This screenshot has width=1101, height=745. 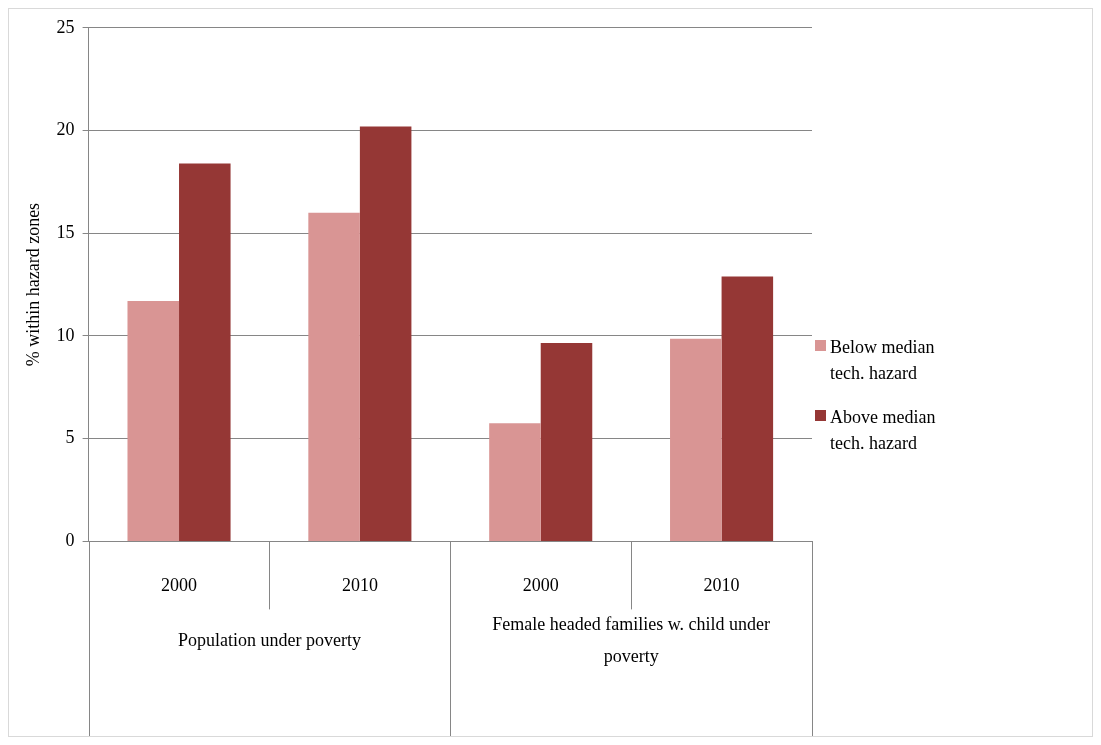 I want to click on legend-label: Below median tech. hazard, so click(x=883, y=360).